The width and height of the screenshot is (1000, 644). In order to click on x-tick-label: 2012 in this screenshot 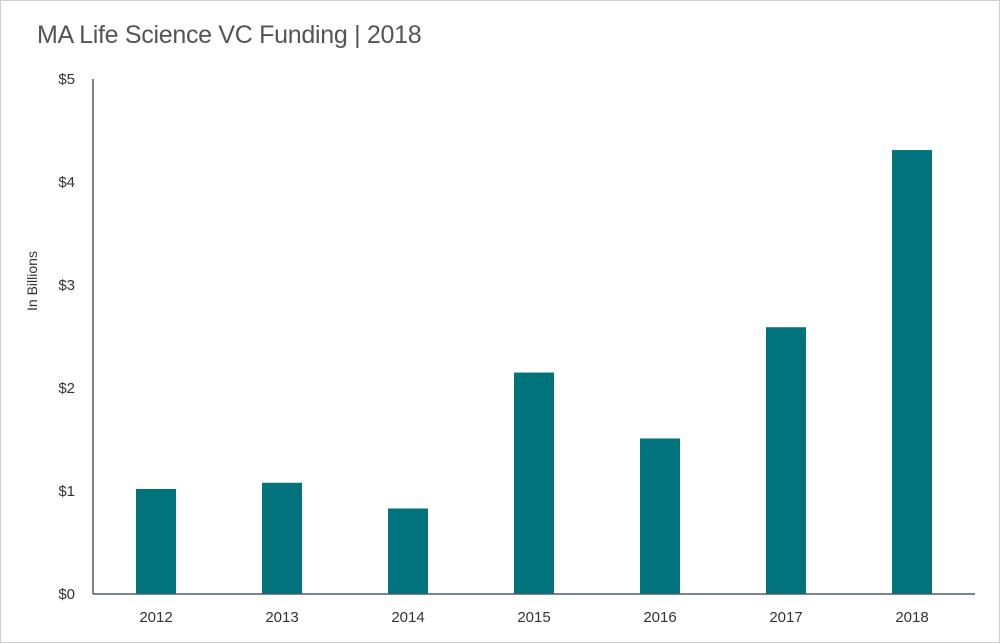, I will do `click(155, 617)`.